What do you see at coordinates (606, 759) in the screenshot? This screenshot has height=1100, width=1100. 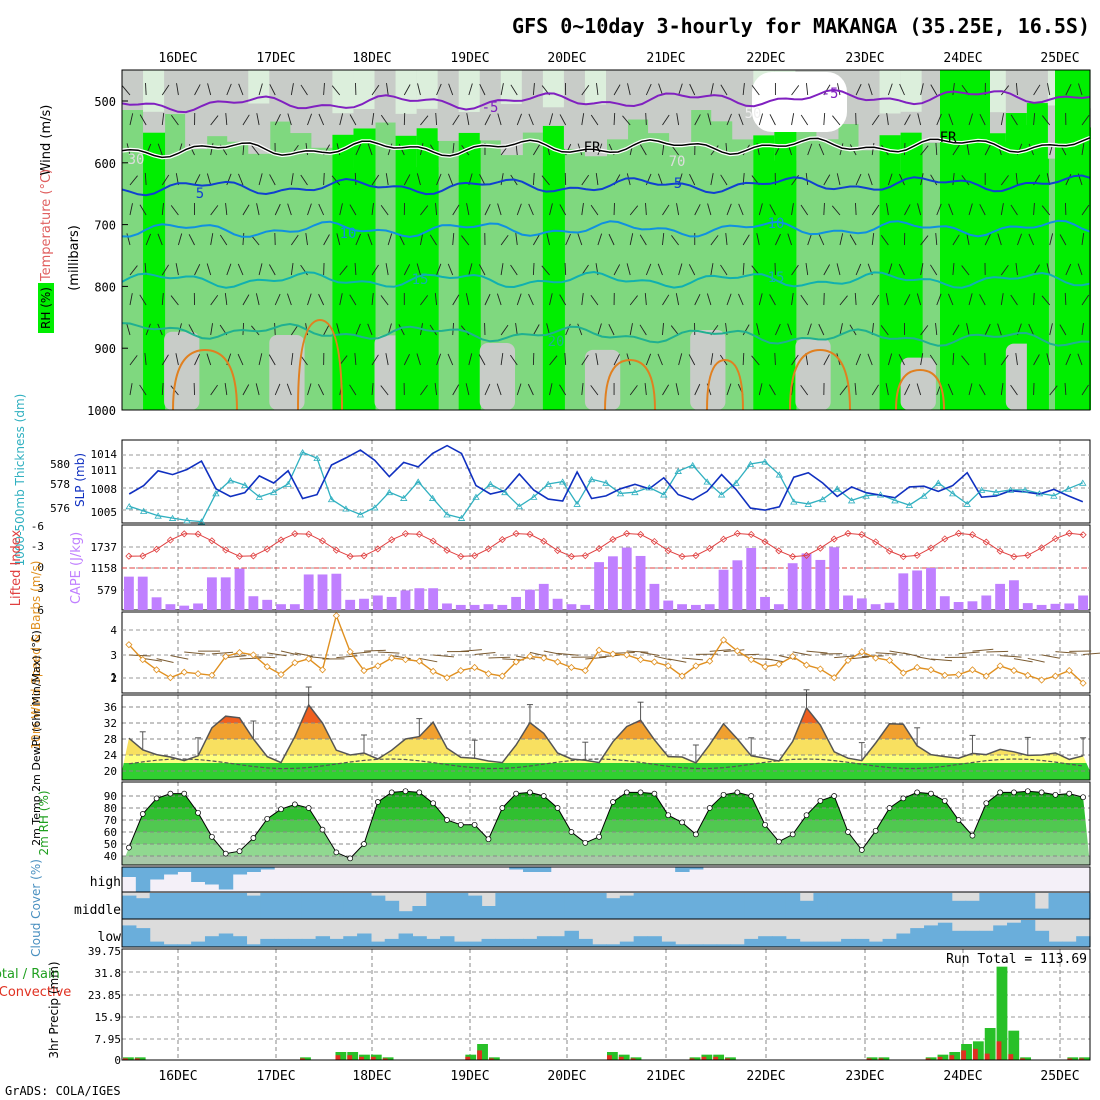 I see `temperature-band` at bounding box center [606, 759].